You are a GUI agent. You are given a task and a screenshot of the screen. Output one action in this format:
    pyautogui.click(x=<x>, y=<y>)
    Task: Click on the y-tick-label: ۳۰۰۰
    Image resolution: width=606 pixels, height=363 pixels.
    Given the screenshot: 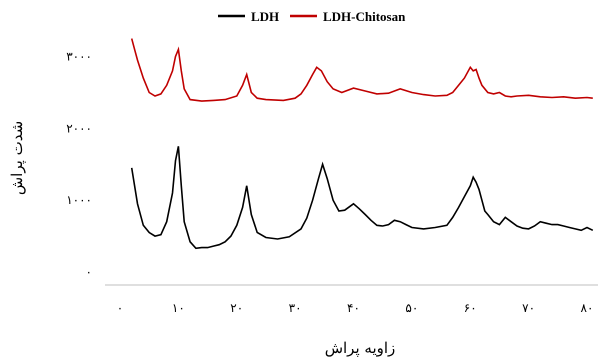 What is the action you would take?
    pyautogui.click(x=79, y=57)
    